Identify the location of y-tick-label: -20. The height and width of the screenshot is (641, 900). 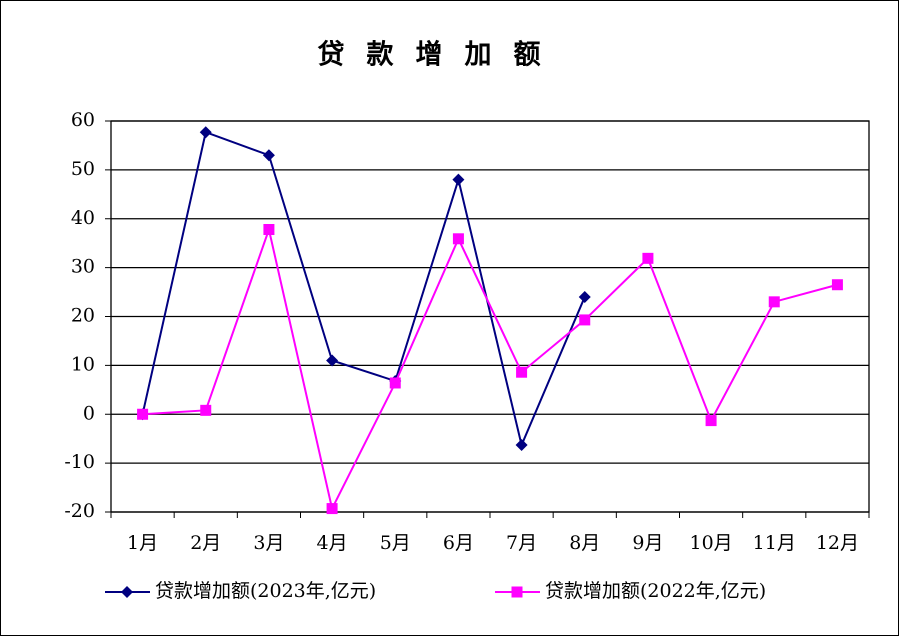
(79, 511).